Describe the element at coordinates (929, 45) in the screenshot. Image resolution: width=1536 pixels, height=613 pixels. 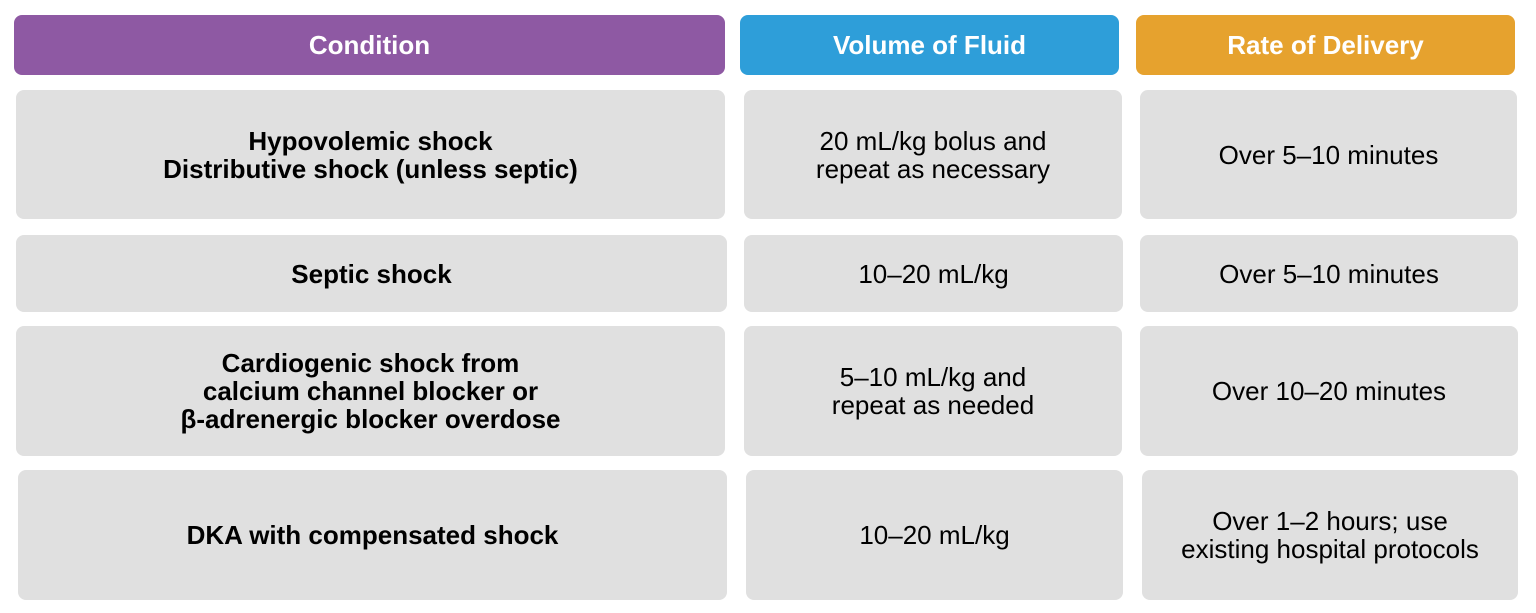
I see `volume-header: Volume of Fluid` at that location.